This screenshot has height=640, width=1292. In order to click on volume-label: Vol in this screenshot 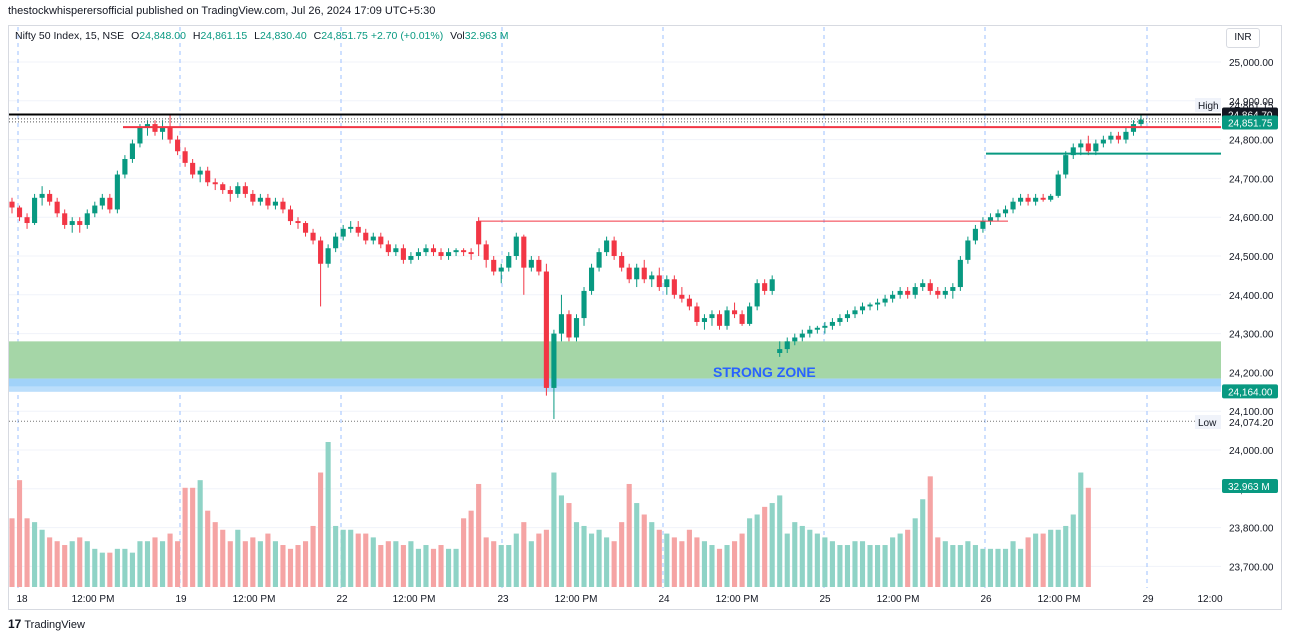, I will do `click(457, 36)`.